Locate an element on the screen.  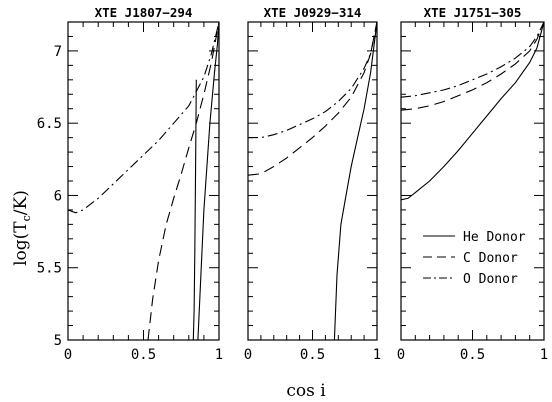
panel-title: XTE J0929−314 is located at coordinates (313, 12).